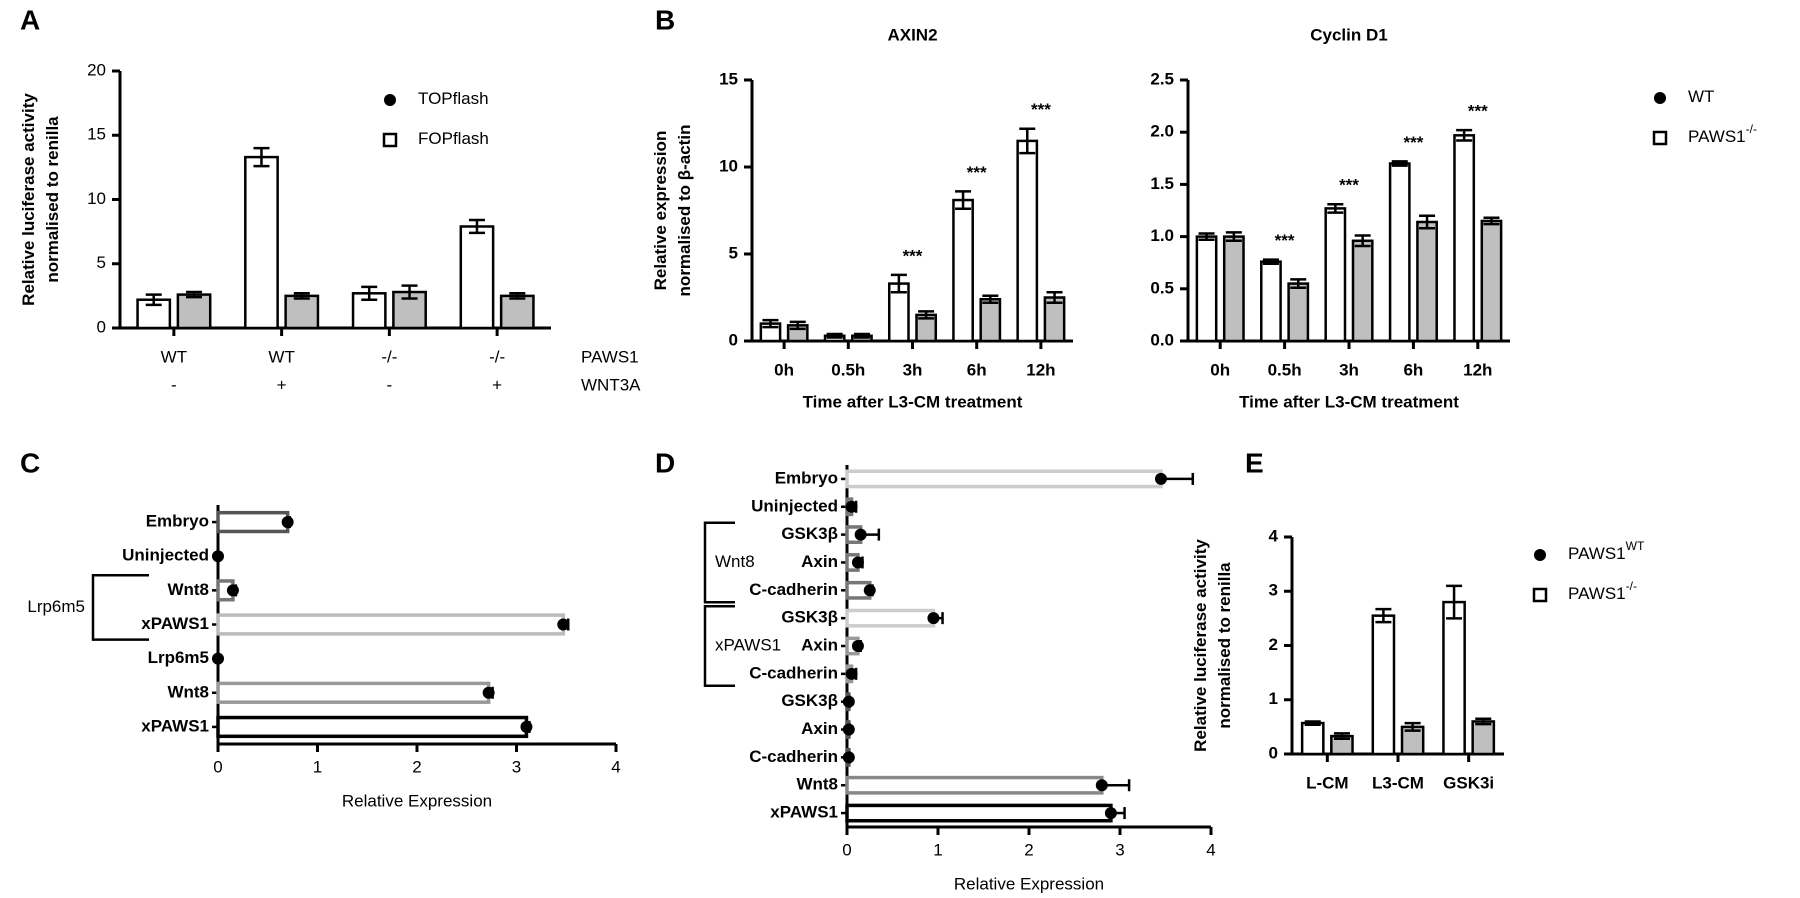  Describe the element at coordinates (30, 462) in the screenshot. I see `panel-letter: C` at that location.